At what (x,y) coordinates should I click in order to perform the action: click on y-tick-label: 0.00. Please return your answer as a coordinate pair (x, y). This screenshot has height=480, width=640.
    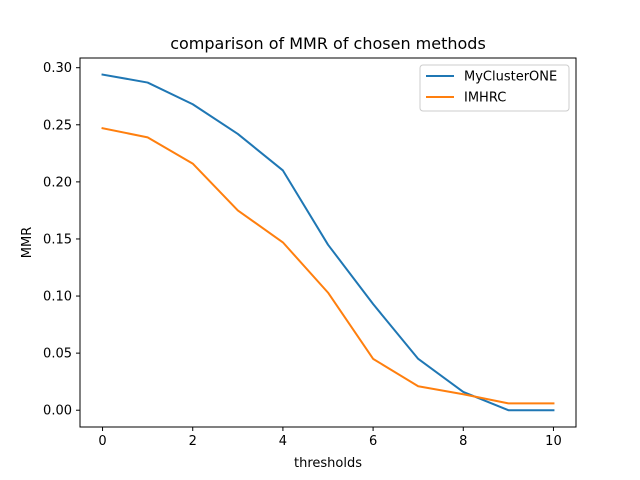
    Looking at the image, I should click on (57, 411).